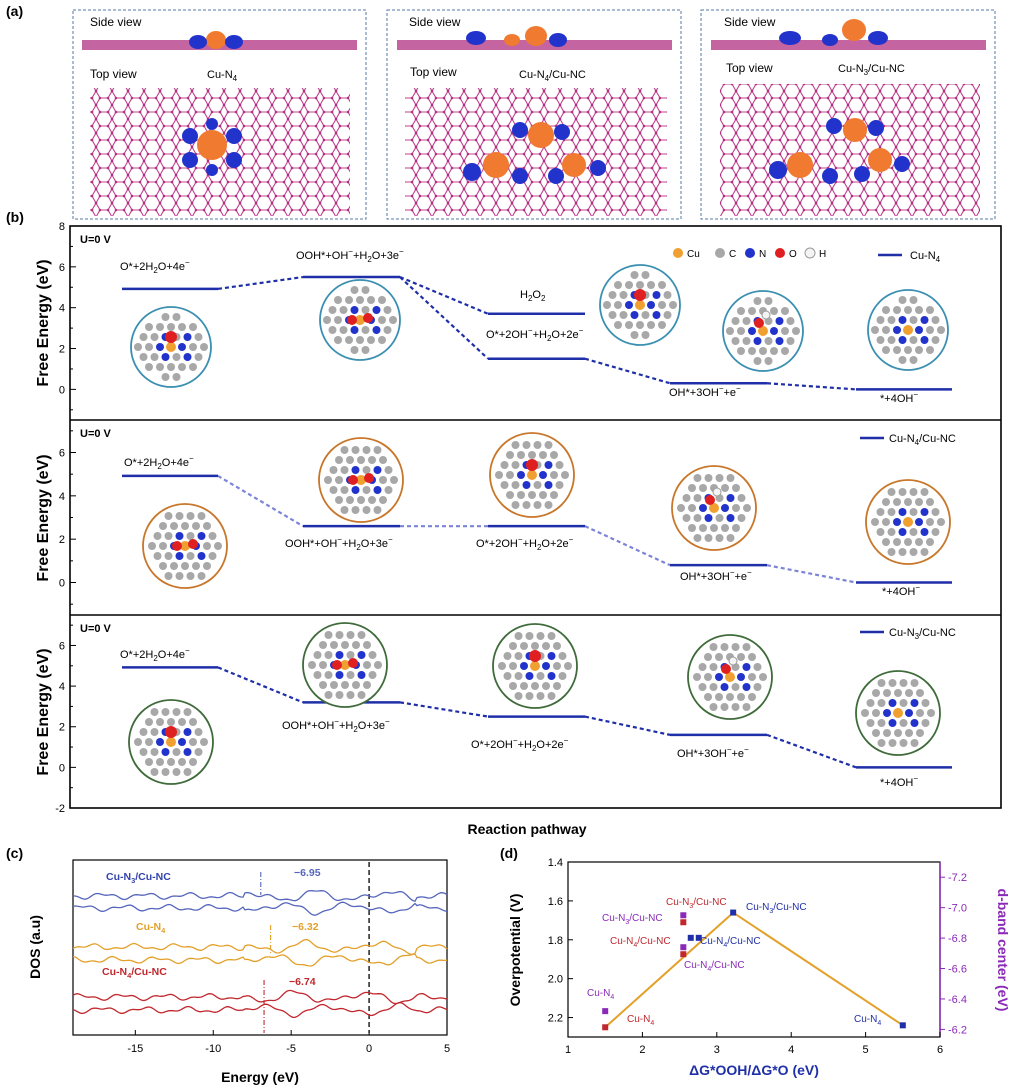  I want to click on y2-tick-label: -7.2, so click(957, 878).